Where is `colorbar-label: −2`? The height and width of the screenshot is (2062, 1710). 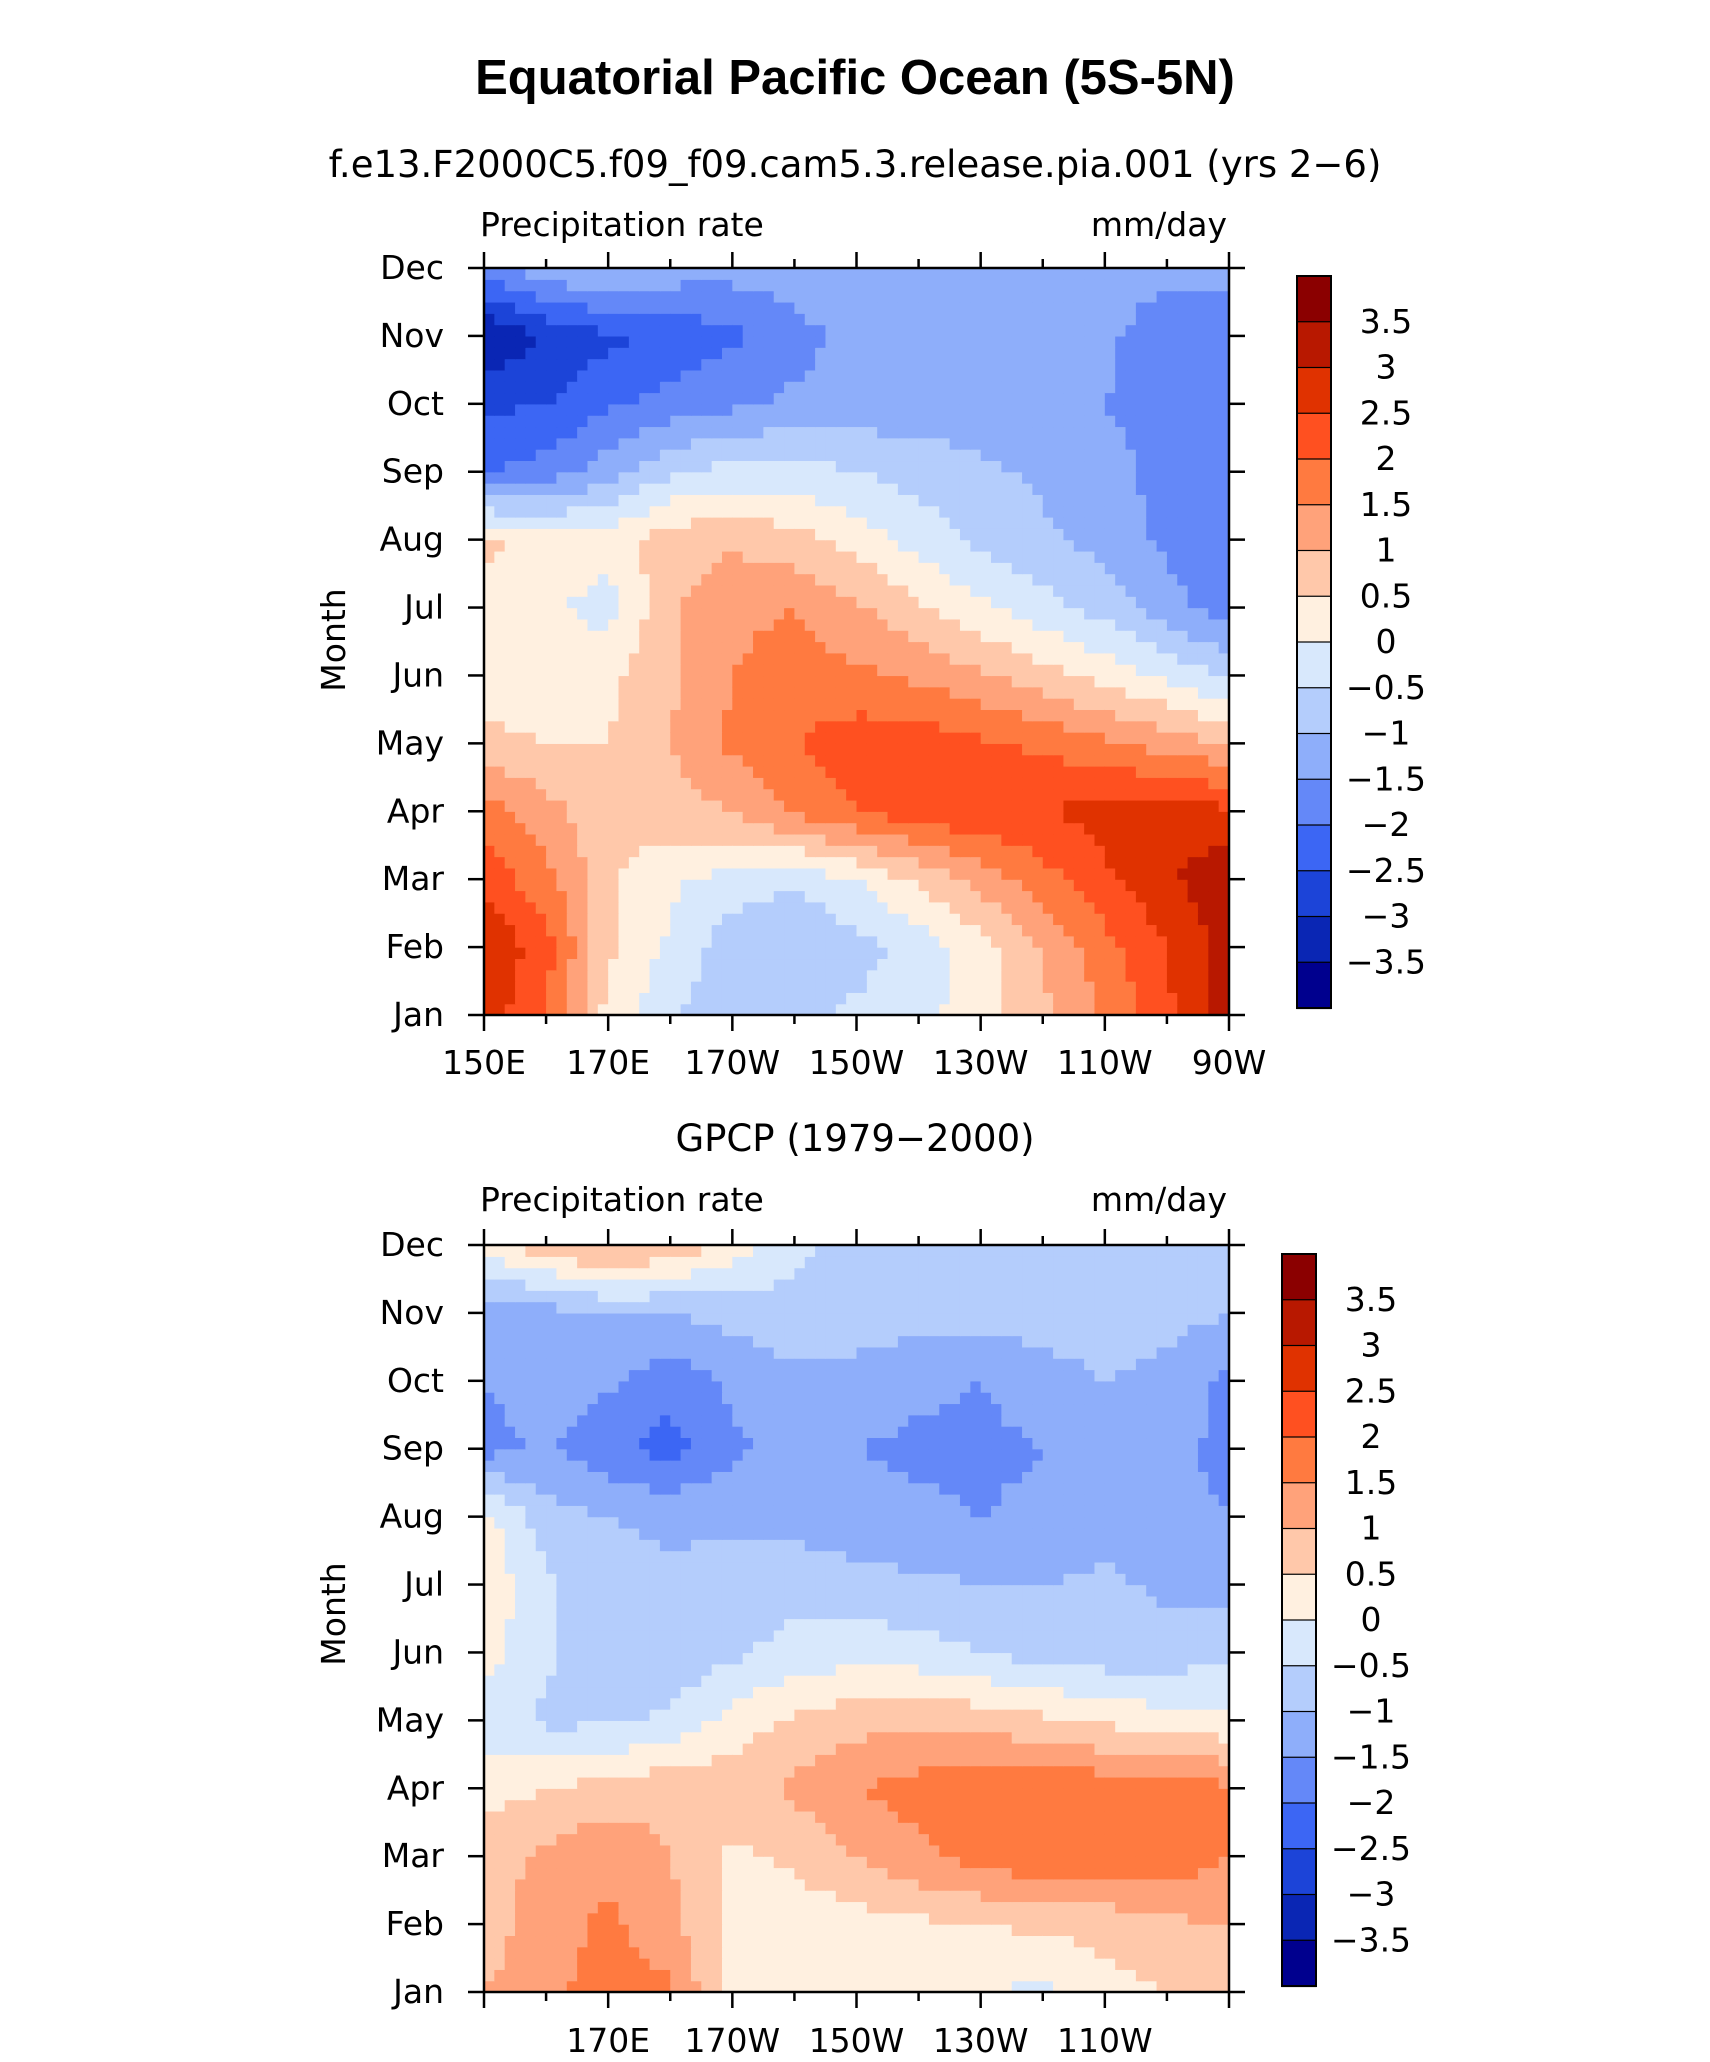 colorbar-label: −2 is located at coordinates (1386, 824).